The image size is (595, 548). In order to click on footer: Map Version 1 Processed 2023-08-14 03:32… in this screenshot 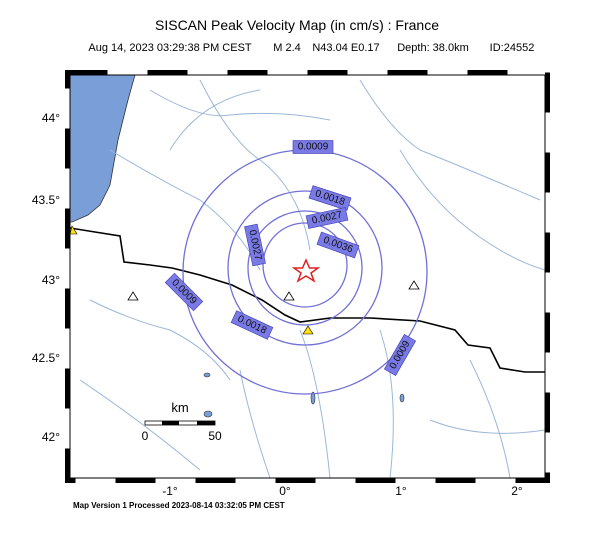, I will do `click(179, 505)`.